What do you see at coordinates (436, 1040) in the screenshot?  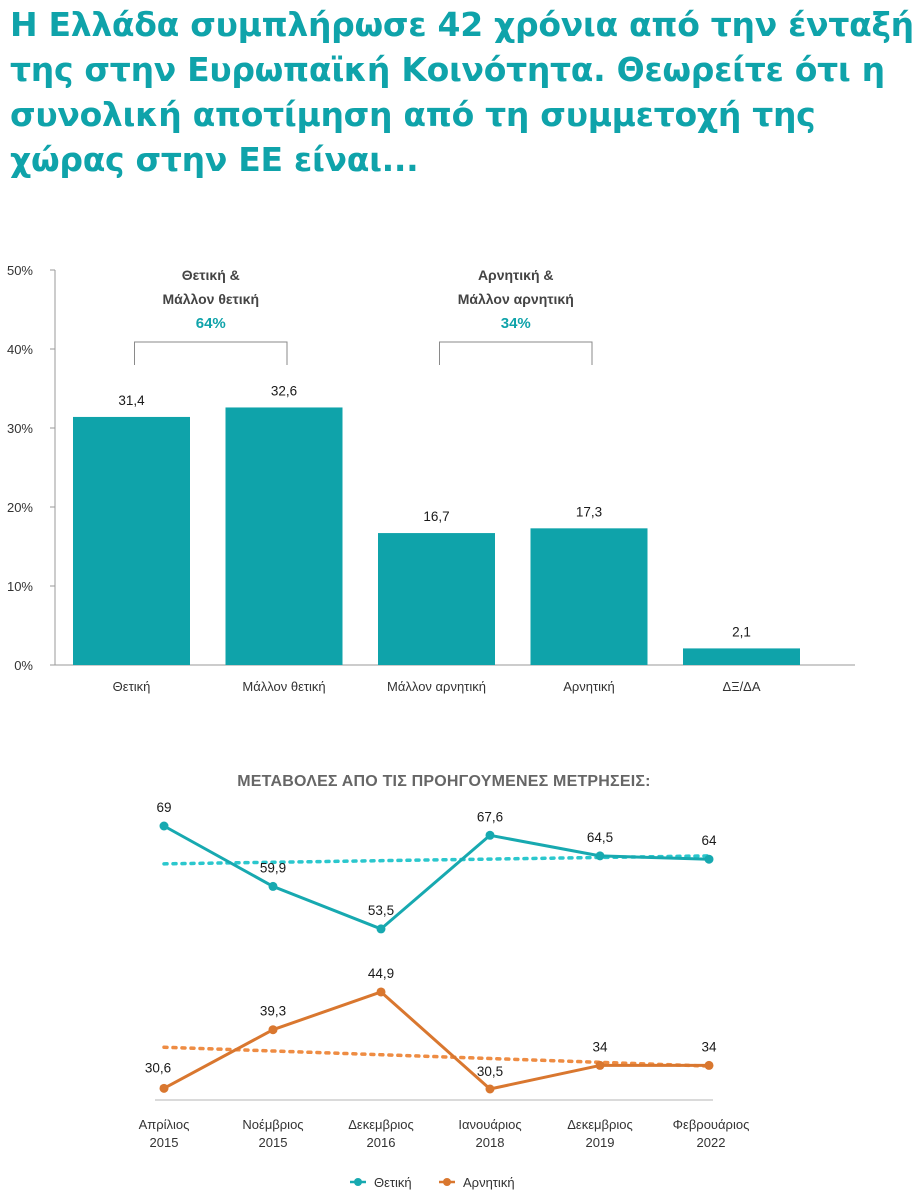 I see `negative-series-line` at bounding box center [436, 1040].